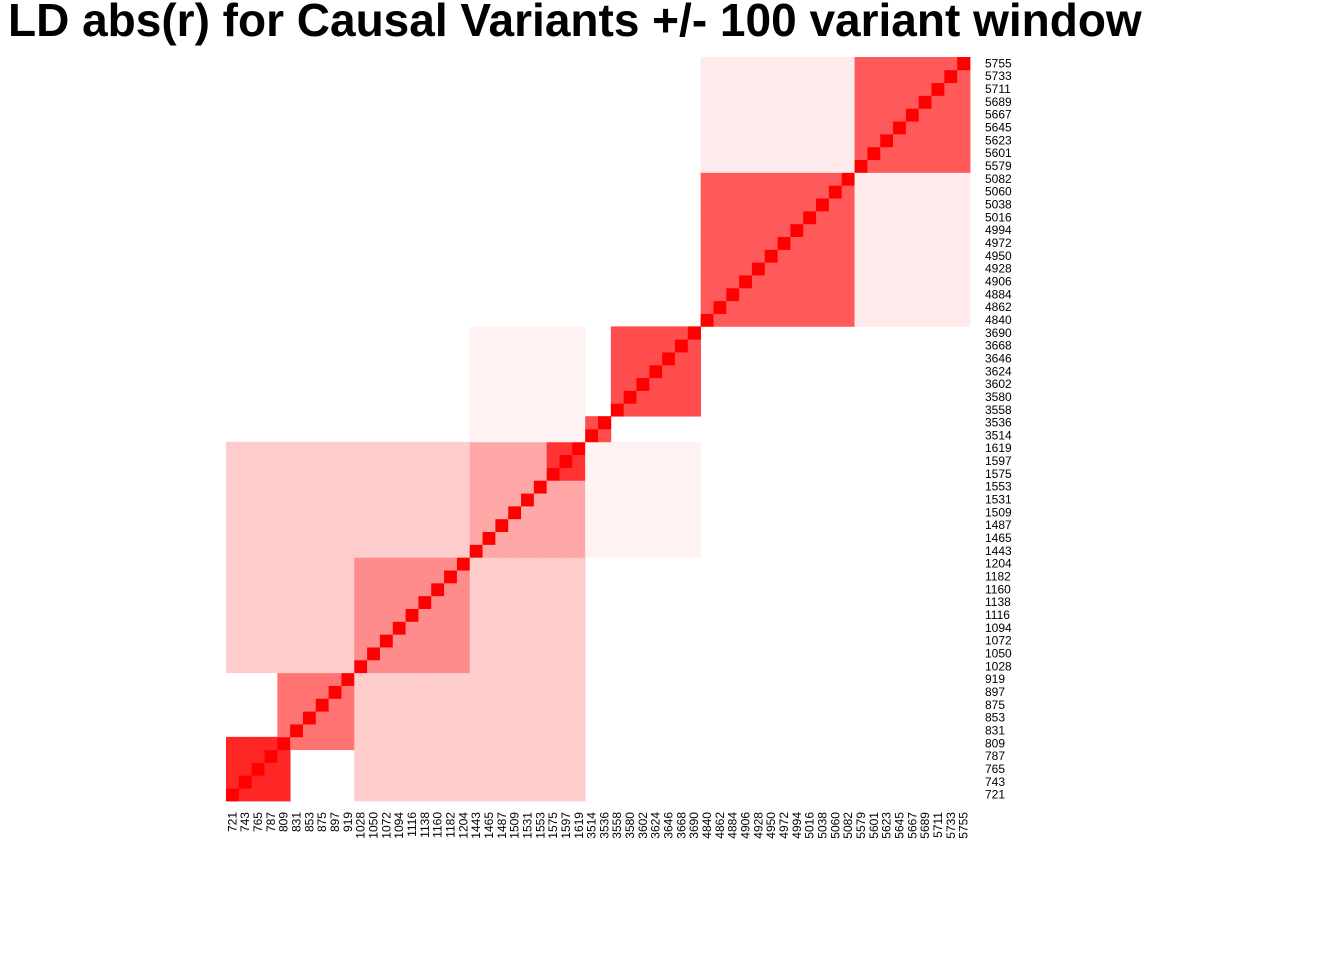  I want to click on y-tick-label: 1465, so click(998, 538).